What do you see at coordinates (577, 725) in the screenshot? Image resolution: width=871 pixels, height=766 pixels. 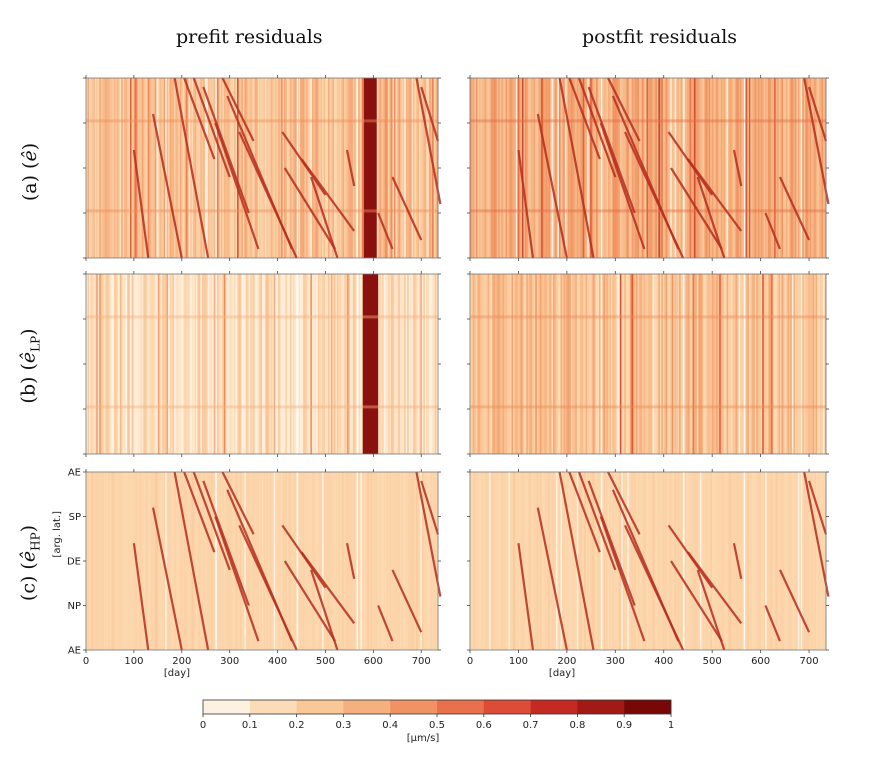 I see `colorbar-tick-label: 0.8` at bounding box center [577, 725].